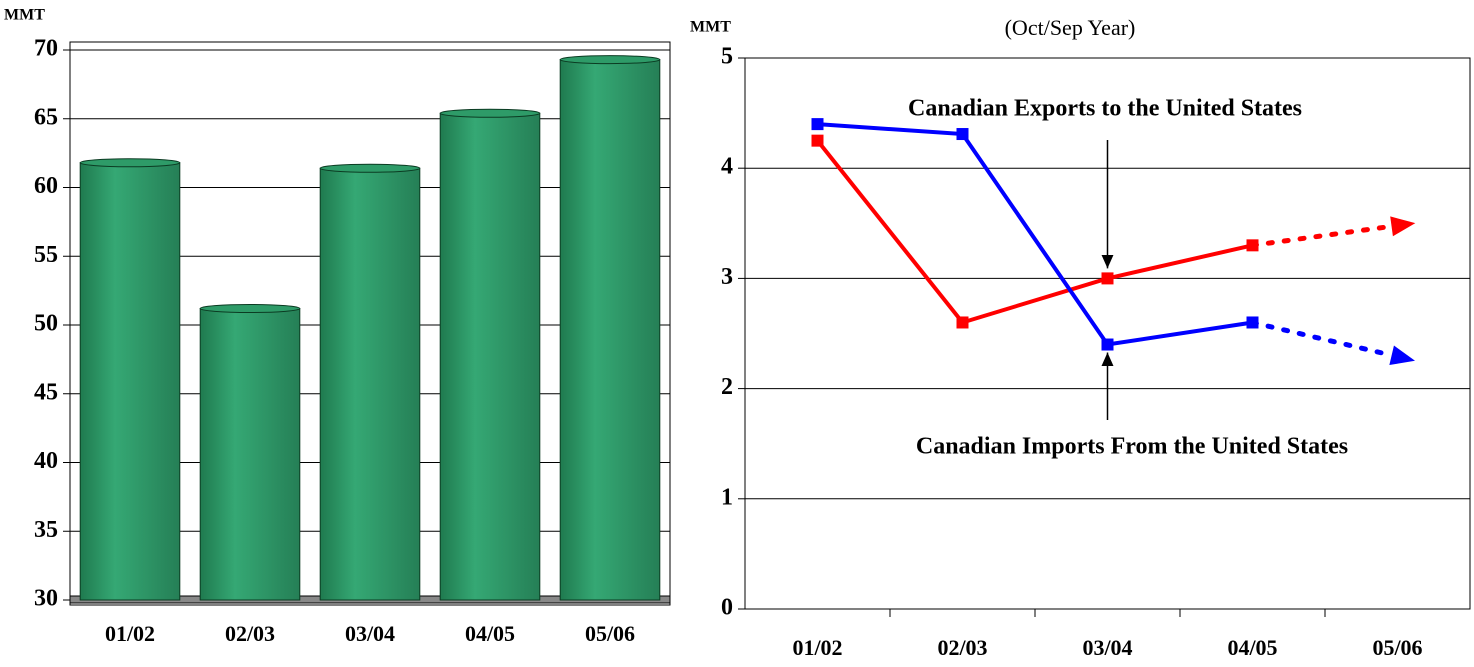  What do you see at coordinates (46, 49) in the screenshot?
I see `y-tick-label: 70` at bounding box center [46, 49].